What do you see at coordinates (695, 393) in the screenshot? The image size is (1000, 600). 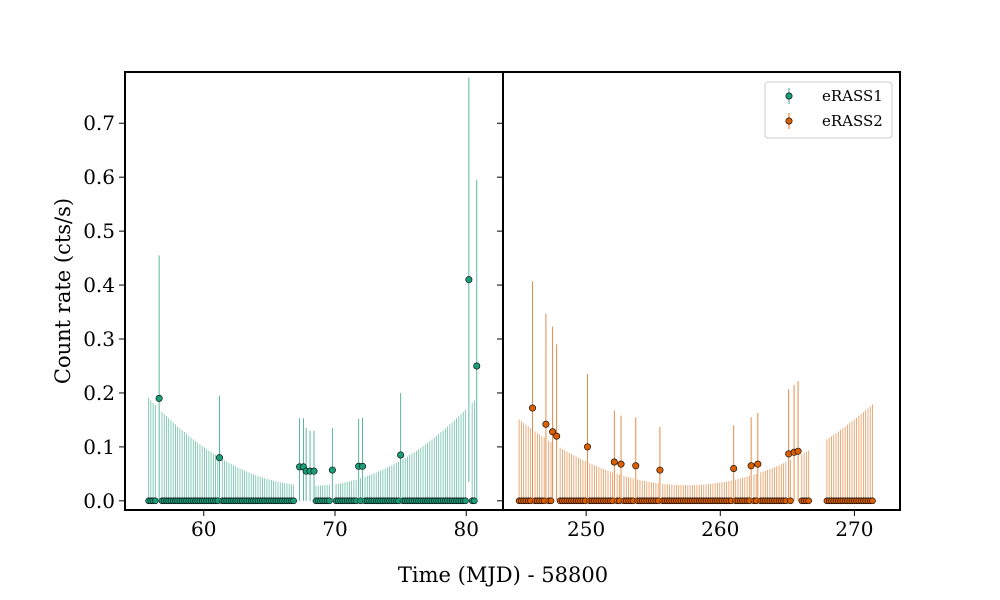 I see `series-eRASS2` at bounding box center [695, 393].